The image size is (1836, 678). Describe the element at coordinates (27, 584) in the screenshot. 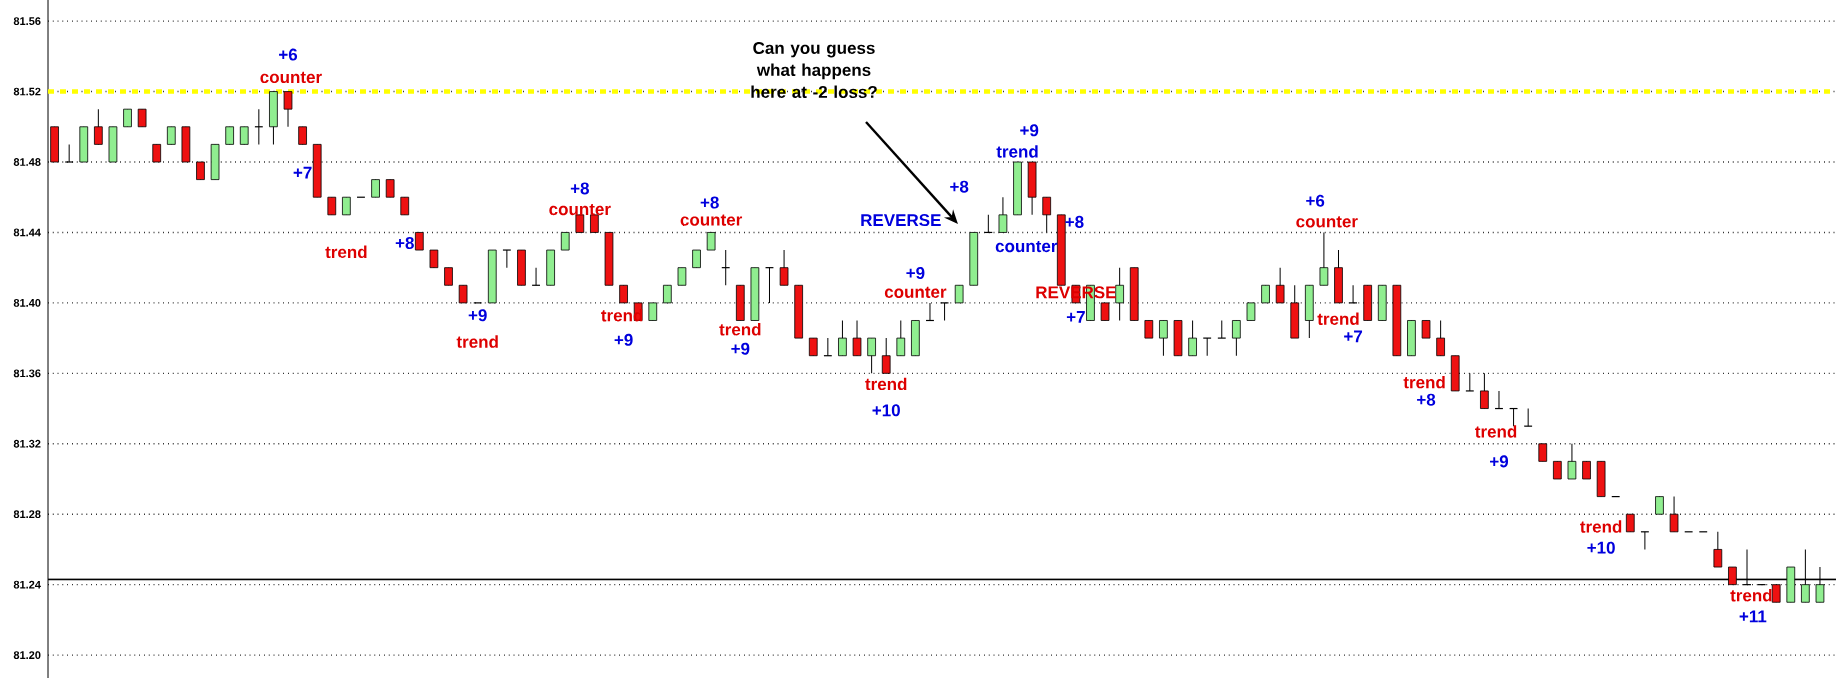

I see `y-tick-label: 81.24` at that location.